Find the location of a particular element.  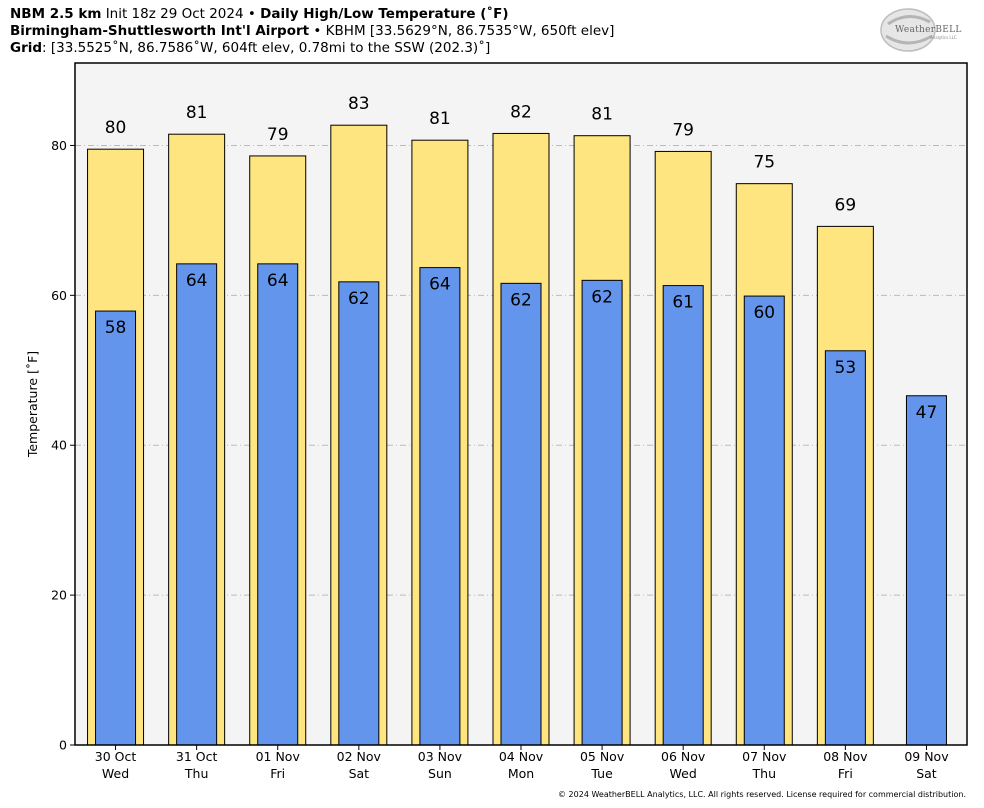

logo-wordmark: WeatherBELL is located at coordinates (928, 30).